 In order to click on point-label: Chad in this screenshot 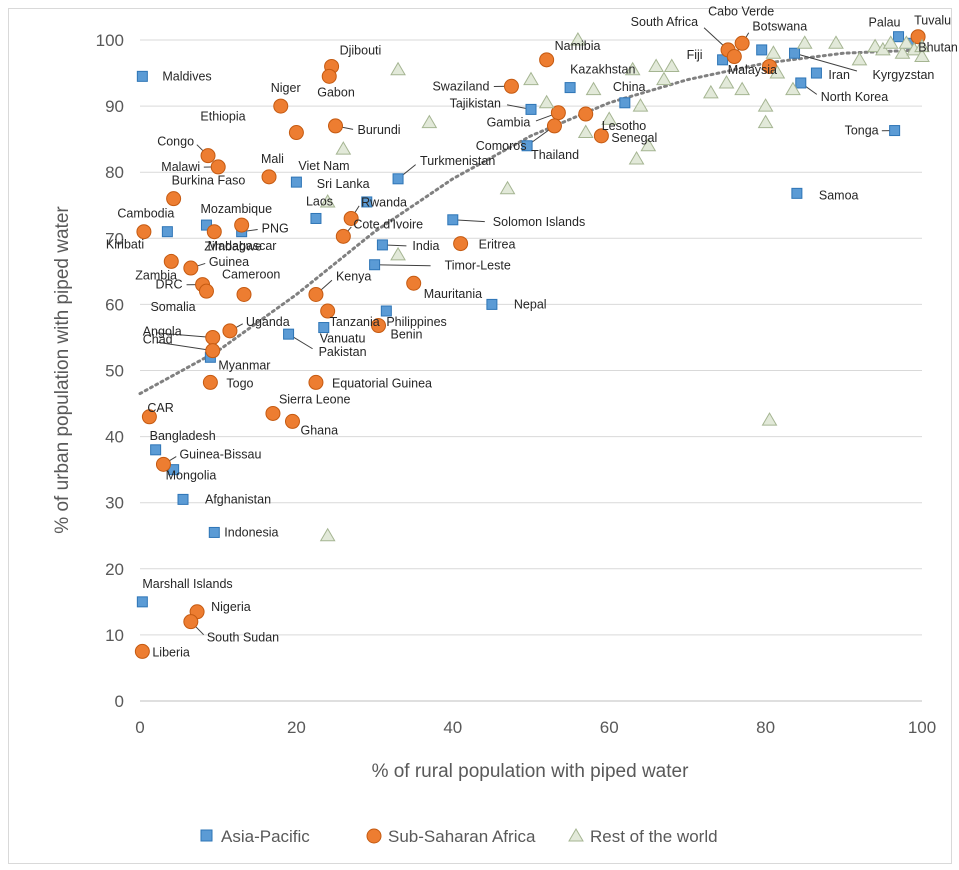, I will do `click(158, 340)`.